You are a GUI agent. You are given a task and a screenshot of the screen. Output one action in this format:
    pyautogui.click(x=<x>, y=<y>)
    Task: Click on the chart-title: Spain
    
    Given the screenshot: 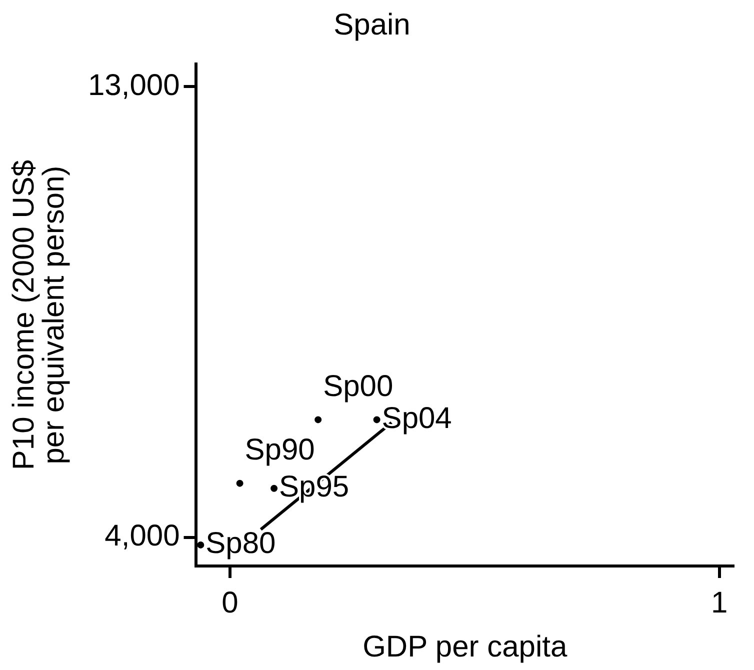 What is the action you would take?
    pyautogui.click(x=372, y=25)
    